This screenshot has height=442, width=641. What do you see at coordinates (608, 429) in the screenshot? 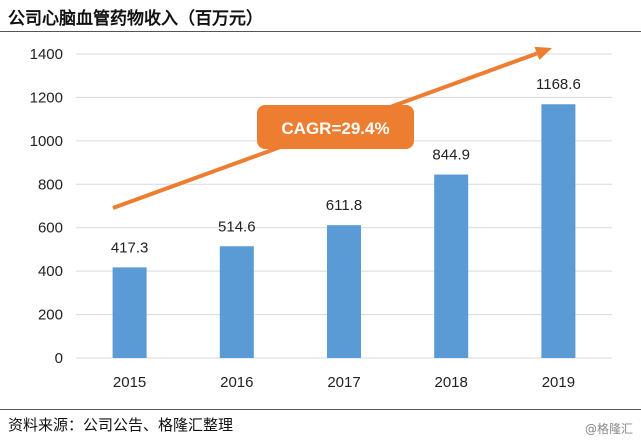
I see `watermark: @格隆汇` at bounding box center [608, 429].